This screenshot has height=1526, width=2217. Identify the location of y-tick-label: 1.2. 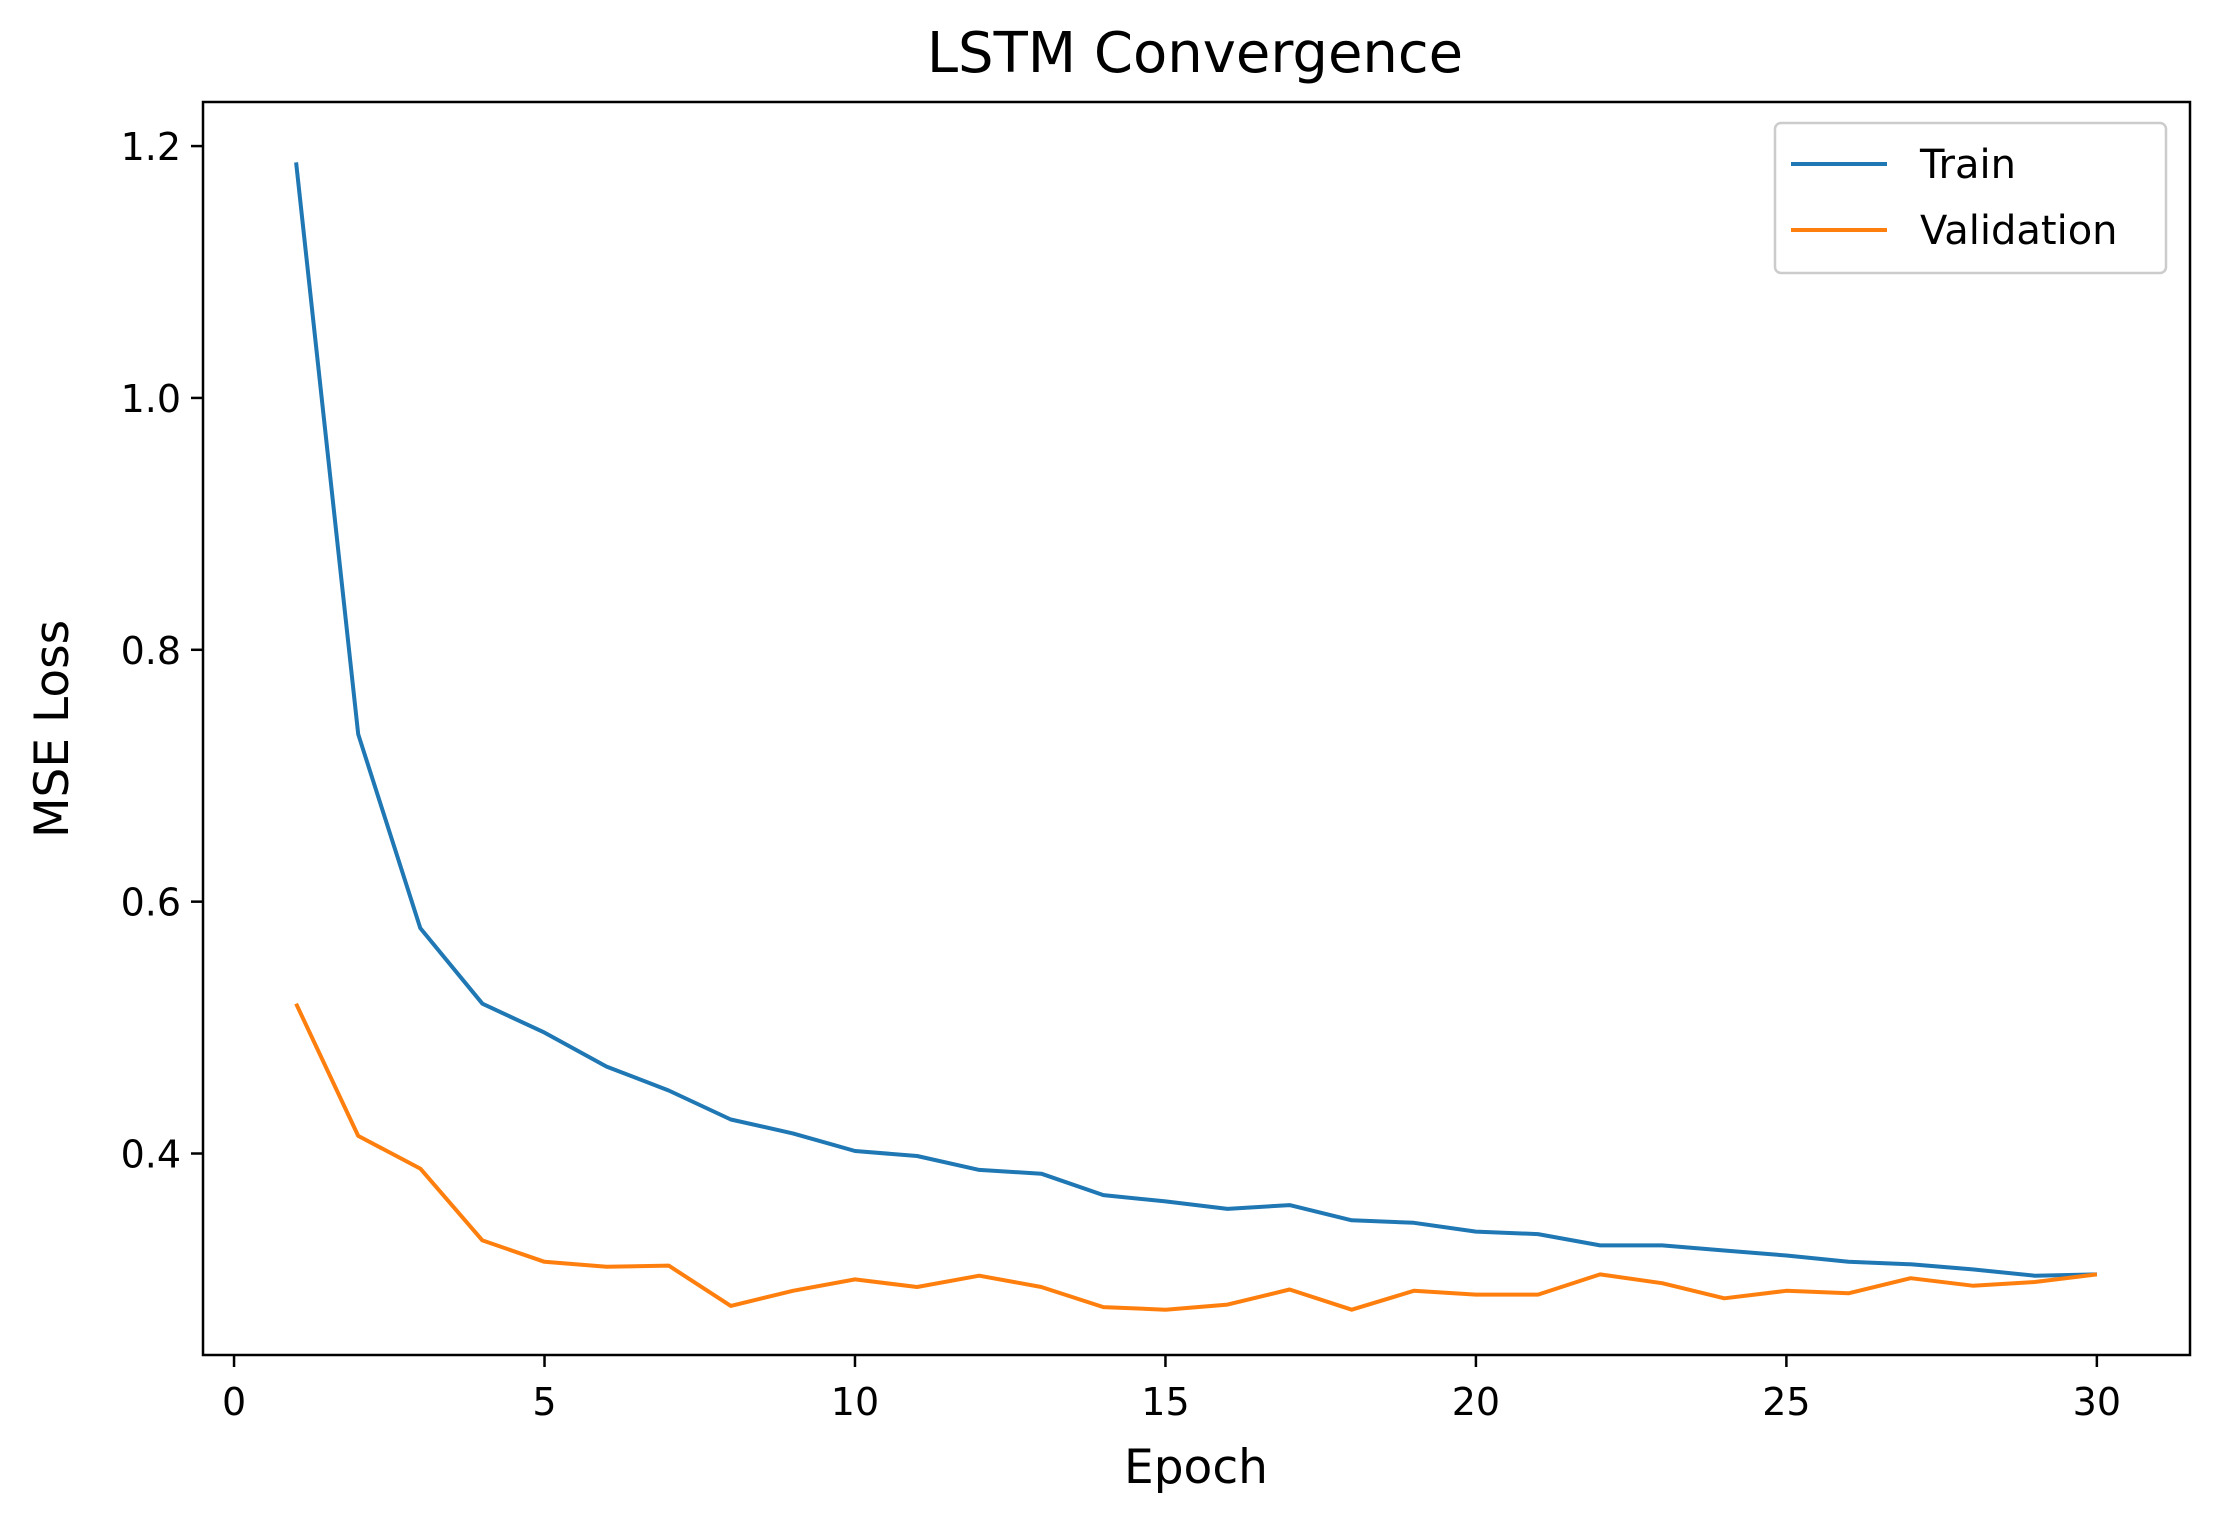
(151, 147).